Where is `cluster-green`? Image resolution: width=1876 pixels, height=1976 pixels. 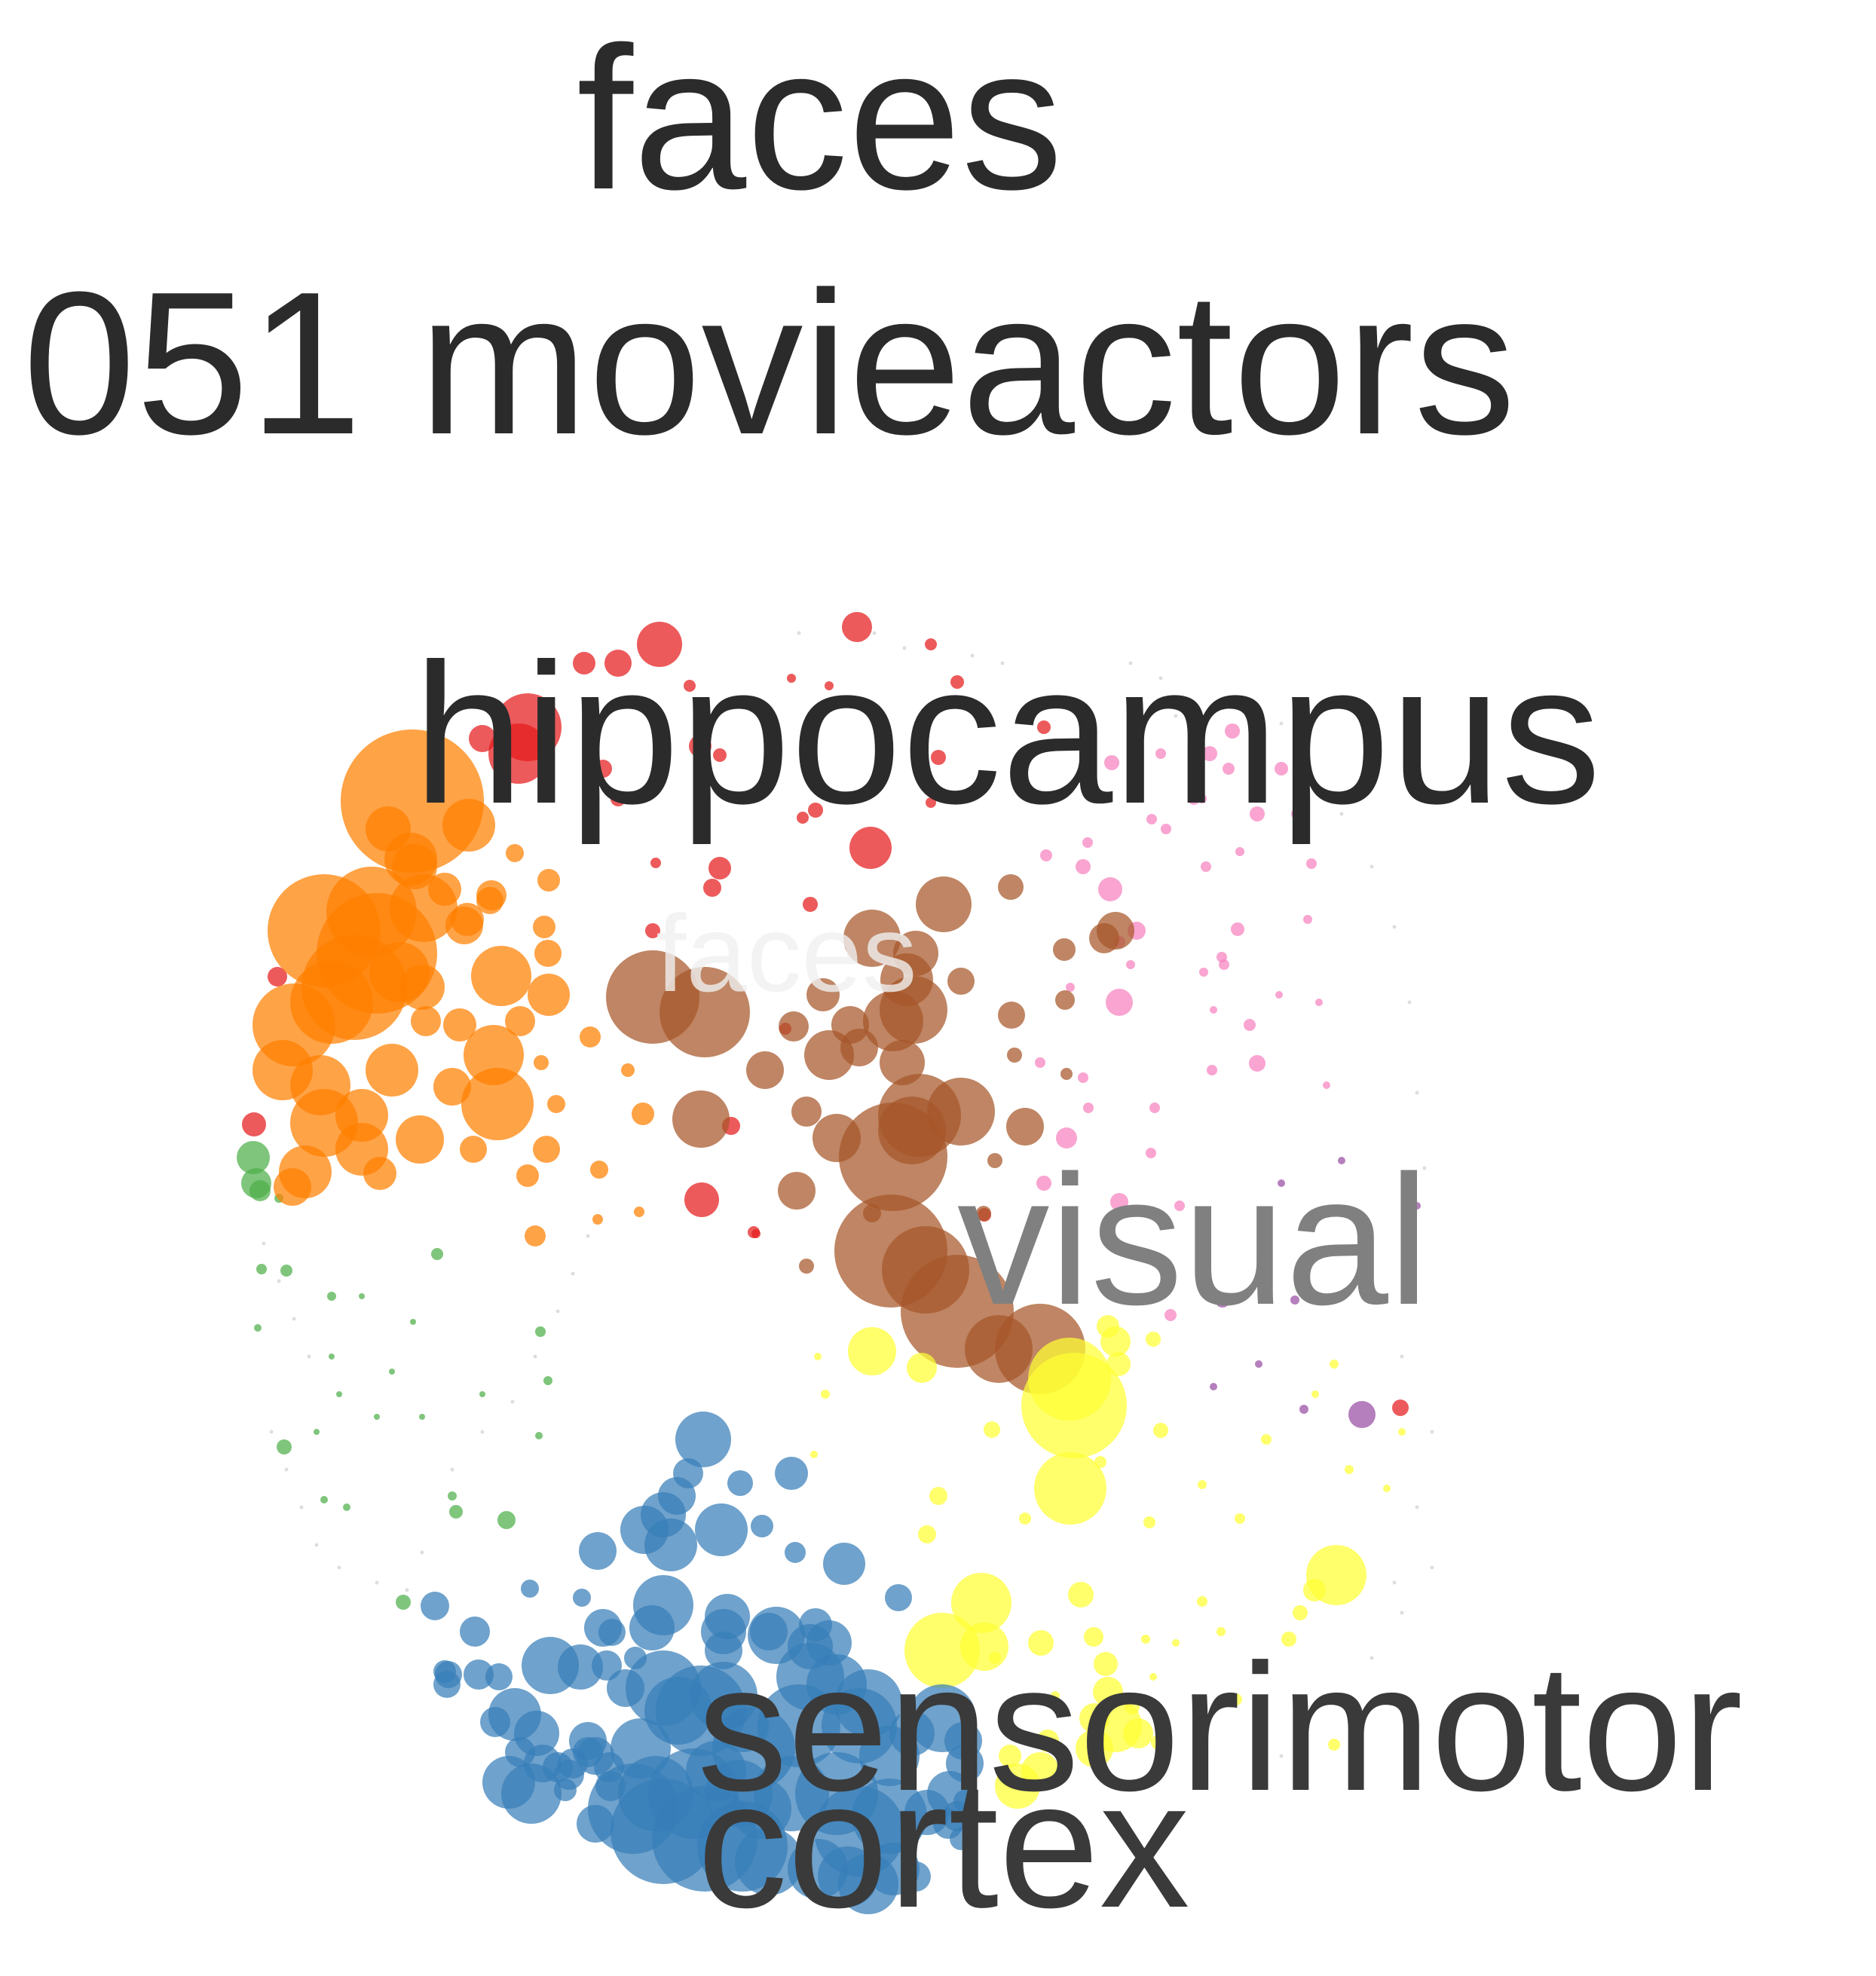 cluster-green is located at coordinates (394, 1375).